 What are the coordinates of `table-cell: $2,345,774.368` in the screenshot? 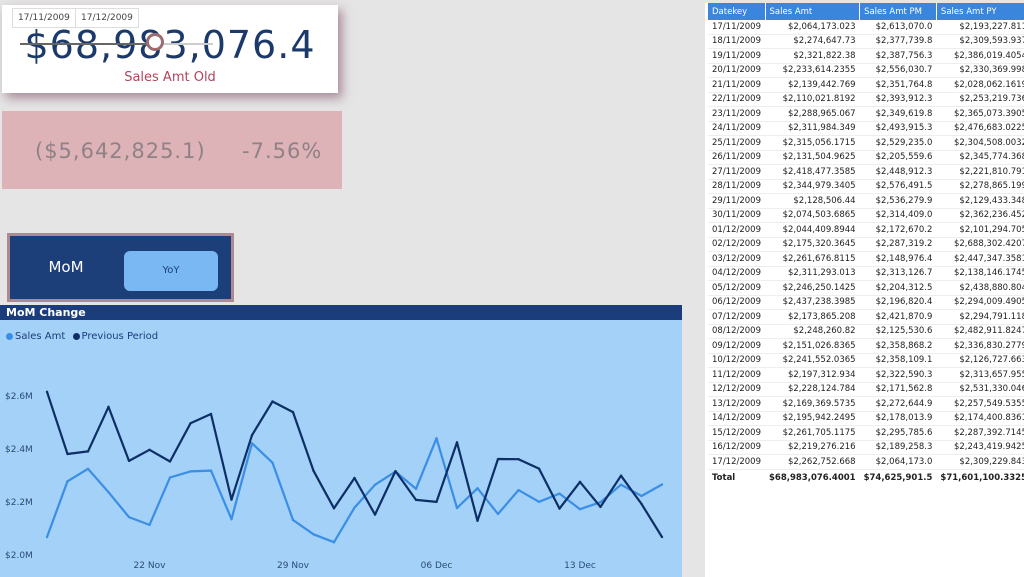 It's located at (980, 157).